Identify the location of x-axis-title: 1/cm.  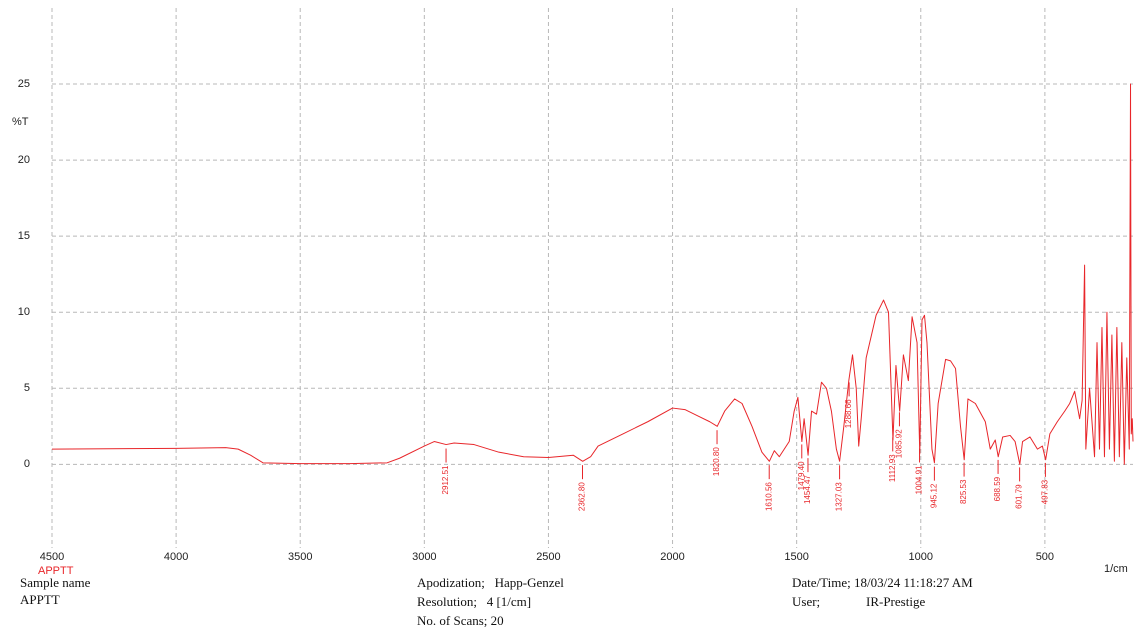
(1116, 569).